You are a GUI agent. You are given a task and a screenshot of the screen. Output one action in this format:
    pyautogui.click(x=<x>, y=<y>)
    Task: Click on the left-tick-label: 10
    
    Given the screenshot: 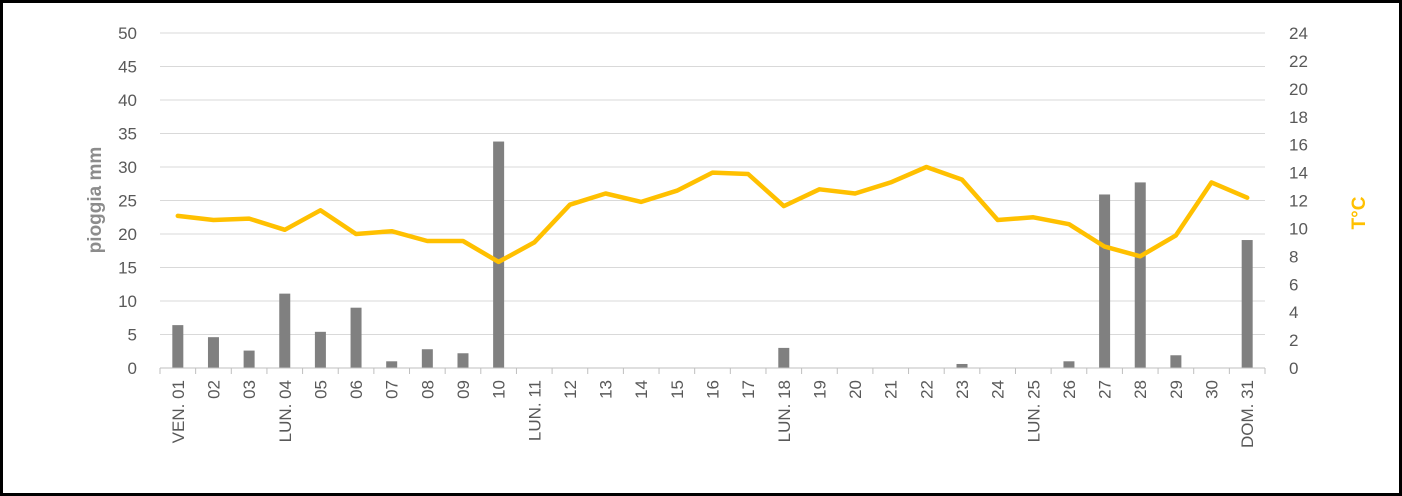 What is the action you would take?
    pyautogui.click(x=127, y=301)
    